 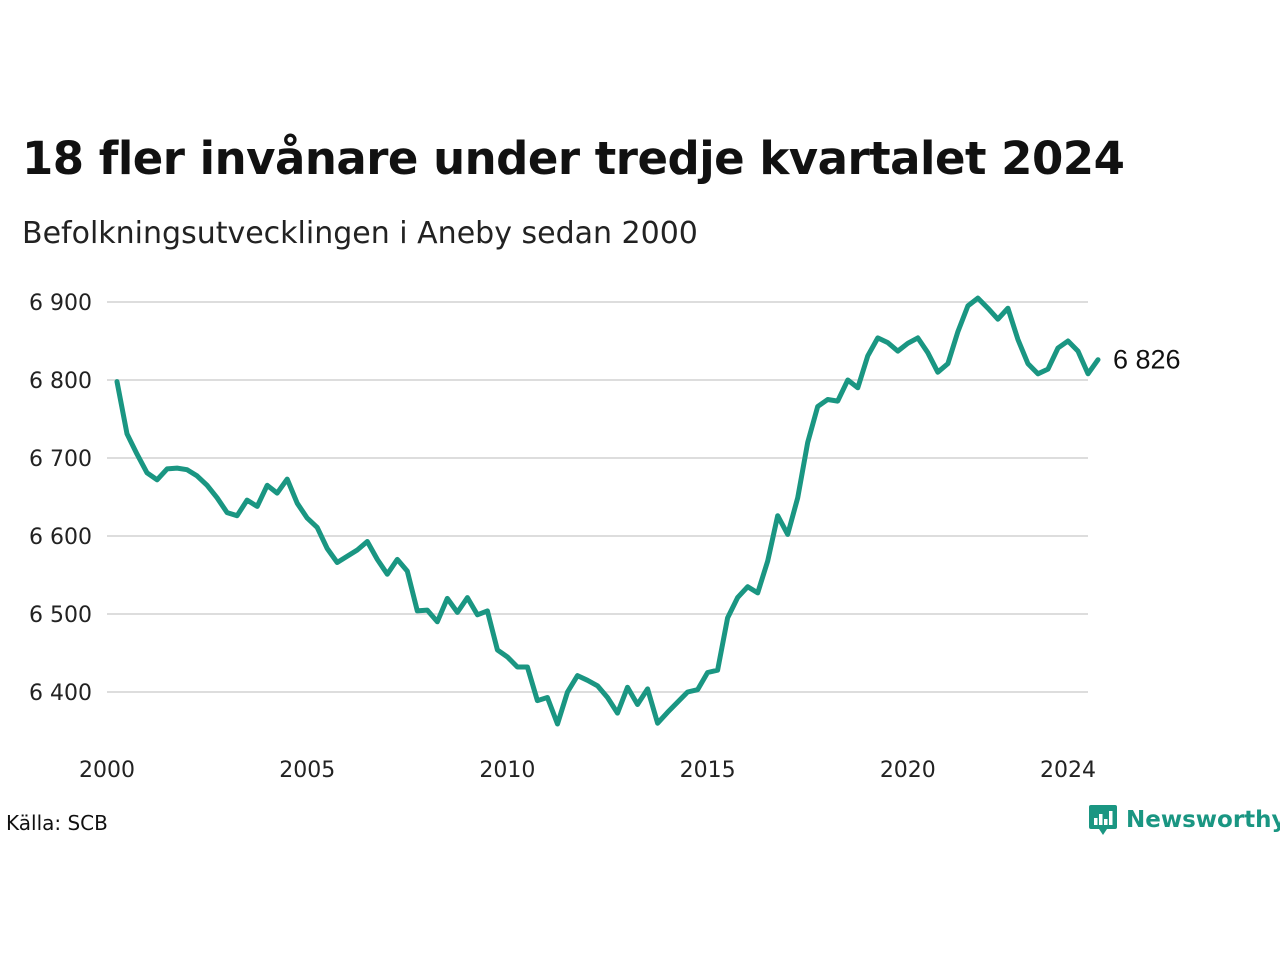 I want to click on x-tick-label: 2020, so click(x=908, y=770).